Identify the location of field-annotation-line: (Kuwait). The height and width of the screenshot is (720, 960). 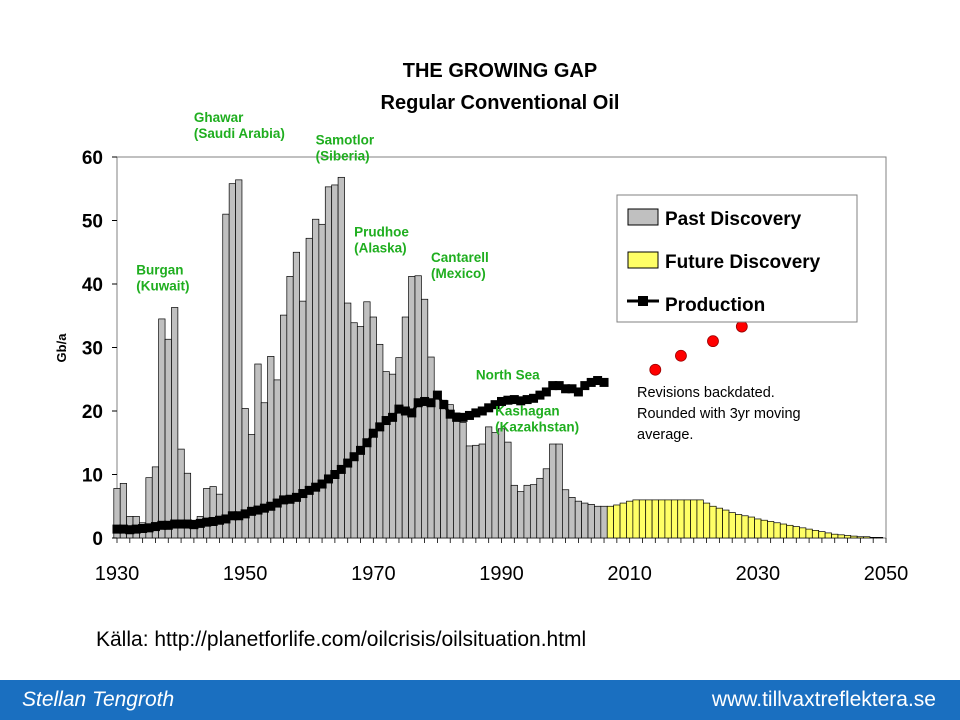
(162, 285).